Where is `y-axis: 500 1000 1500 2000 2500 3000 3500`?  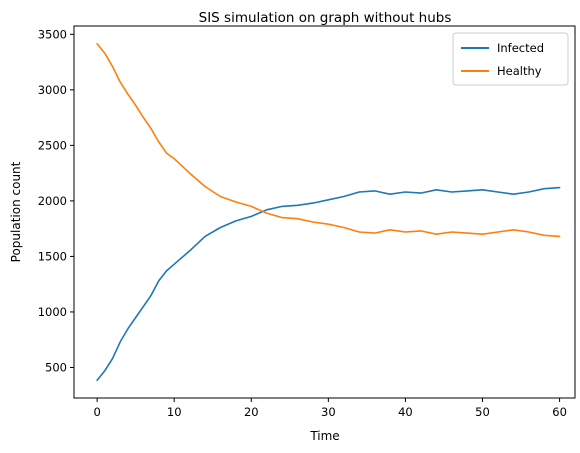
y-axis: 500 1000 1500 2000 2500 3000 3500 is located at coordinates (56, 200).